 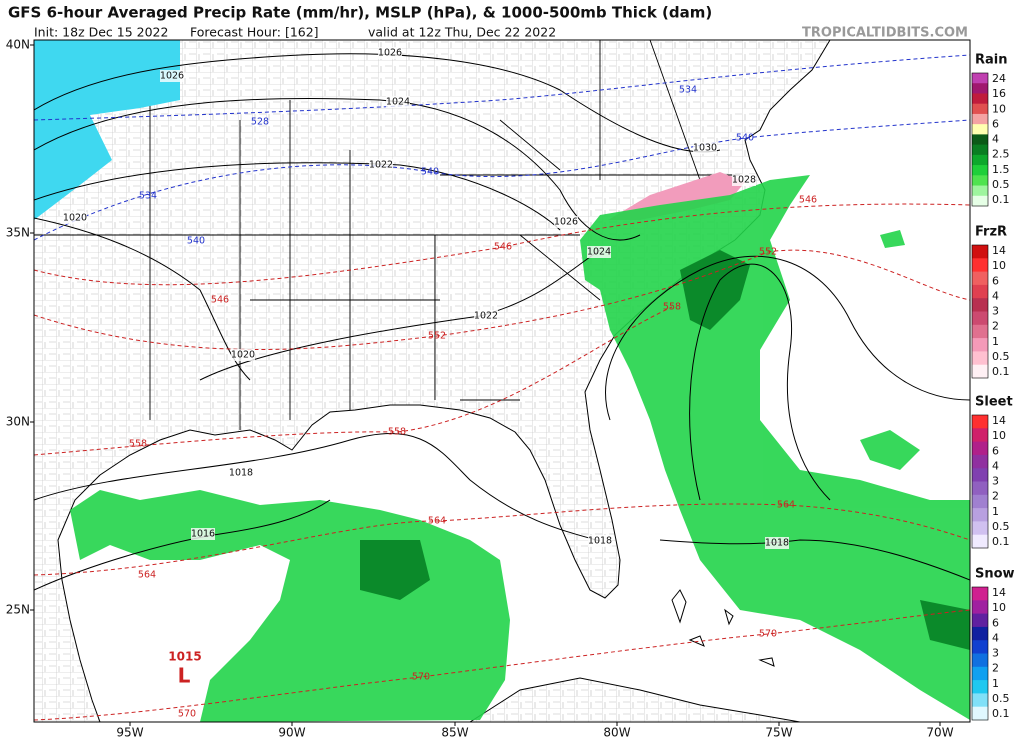 I want to click on low-symbol: L, so click(x=184, y=676).